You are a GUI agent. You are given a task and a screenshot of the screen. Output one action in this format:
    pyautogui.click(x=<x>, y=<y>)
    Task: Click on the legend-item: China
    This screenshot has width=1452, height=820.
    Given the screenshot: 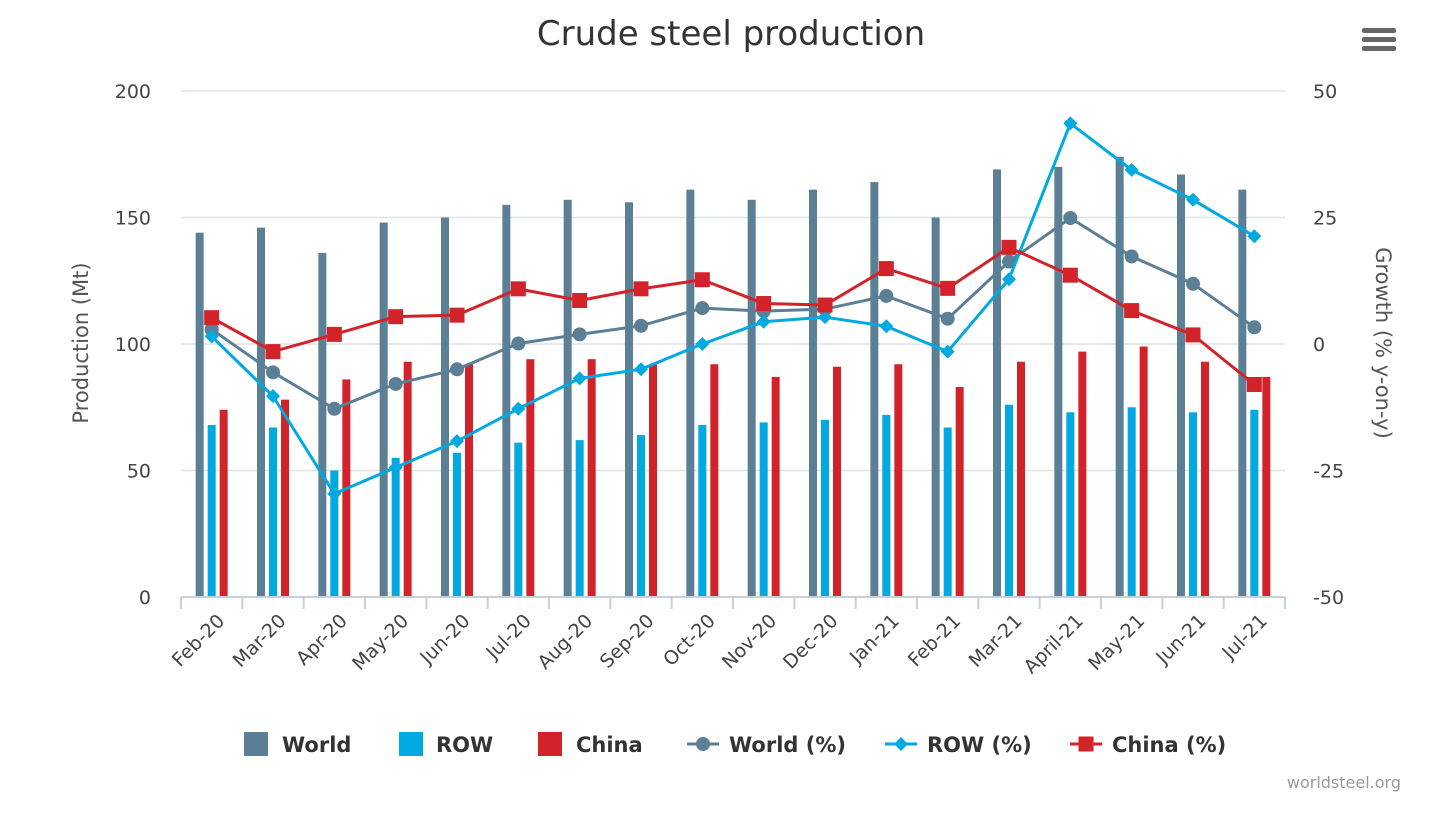 What is the action you would take?
    pyautogui.click(x=609, y=745)
    